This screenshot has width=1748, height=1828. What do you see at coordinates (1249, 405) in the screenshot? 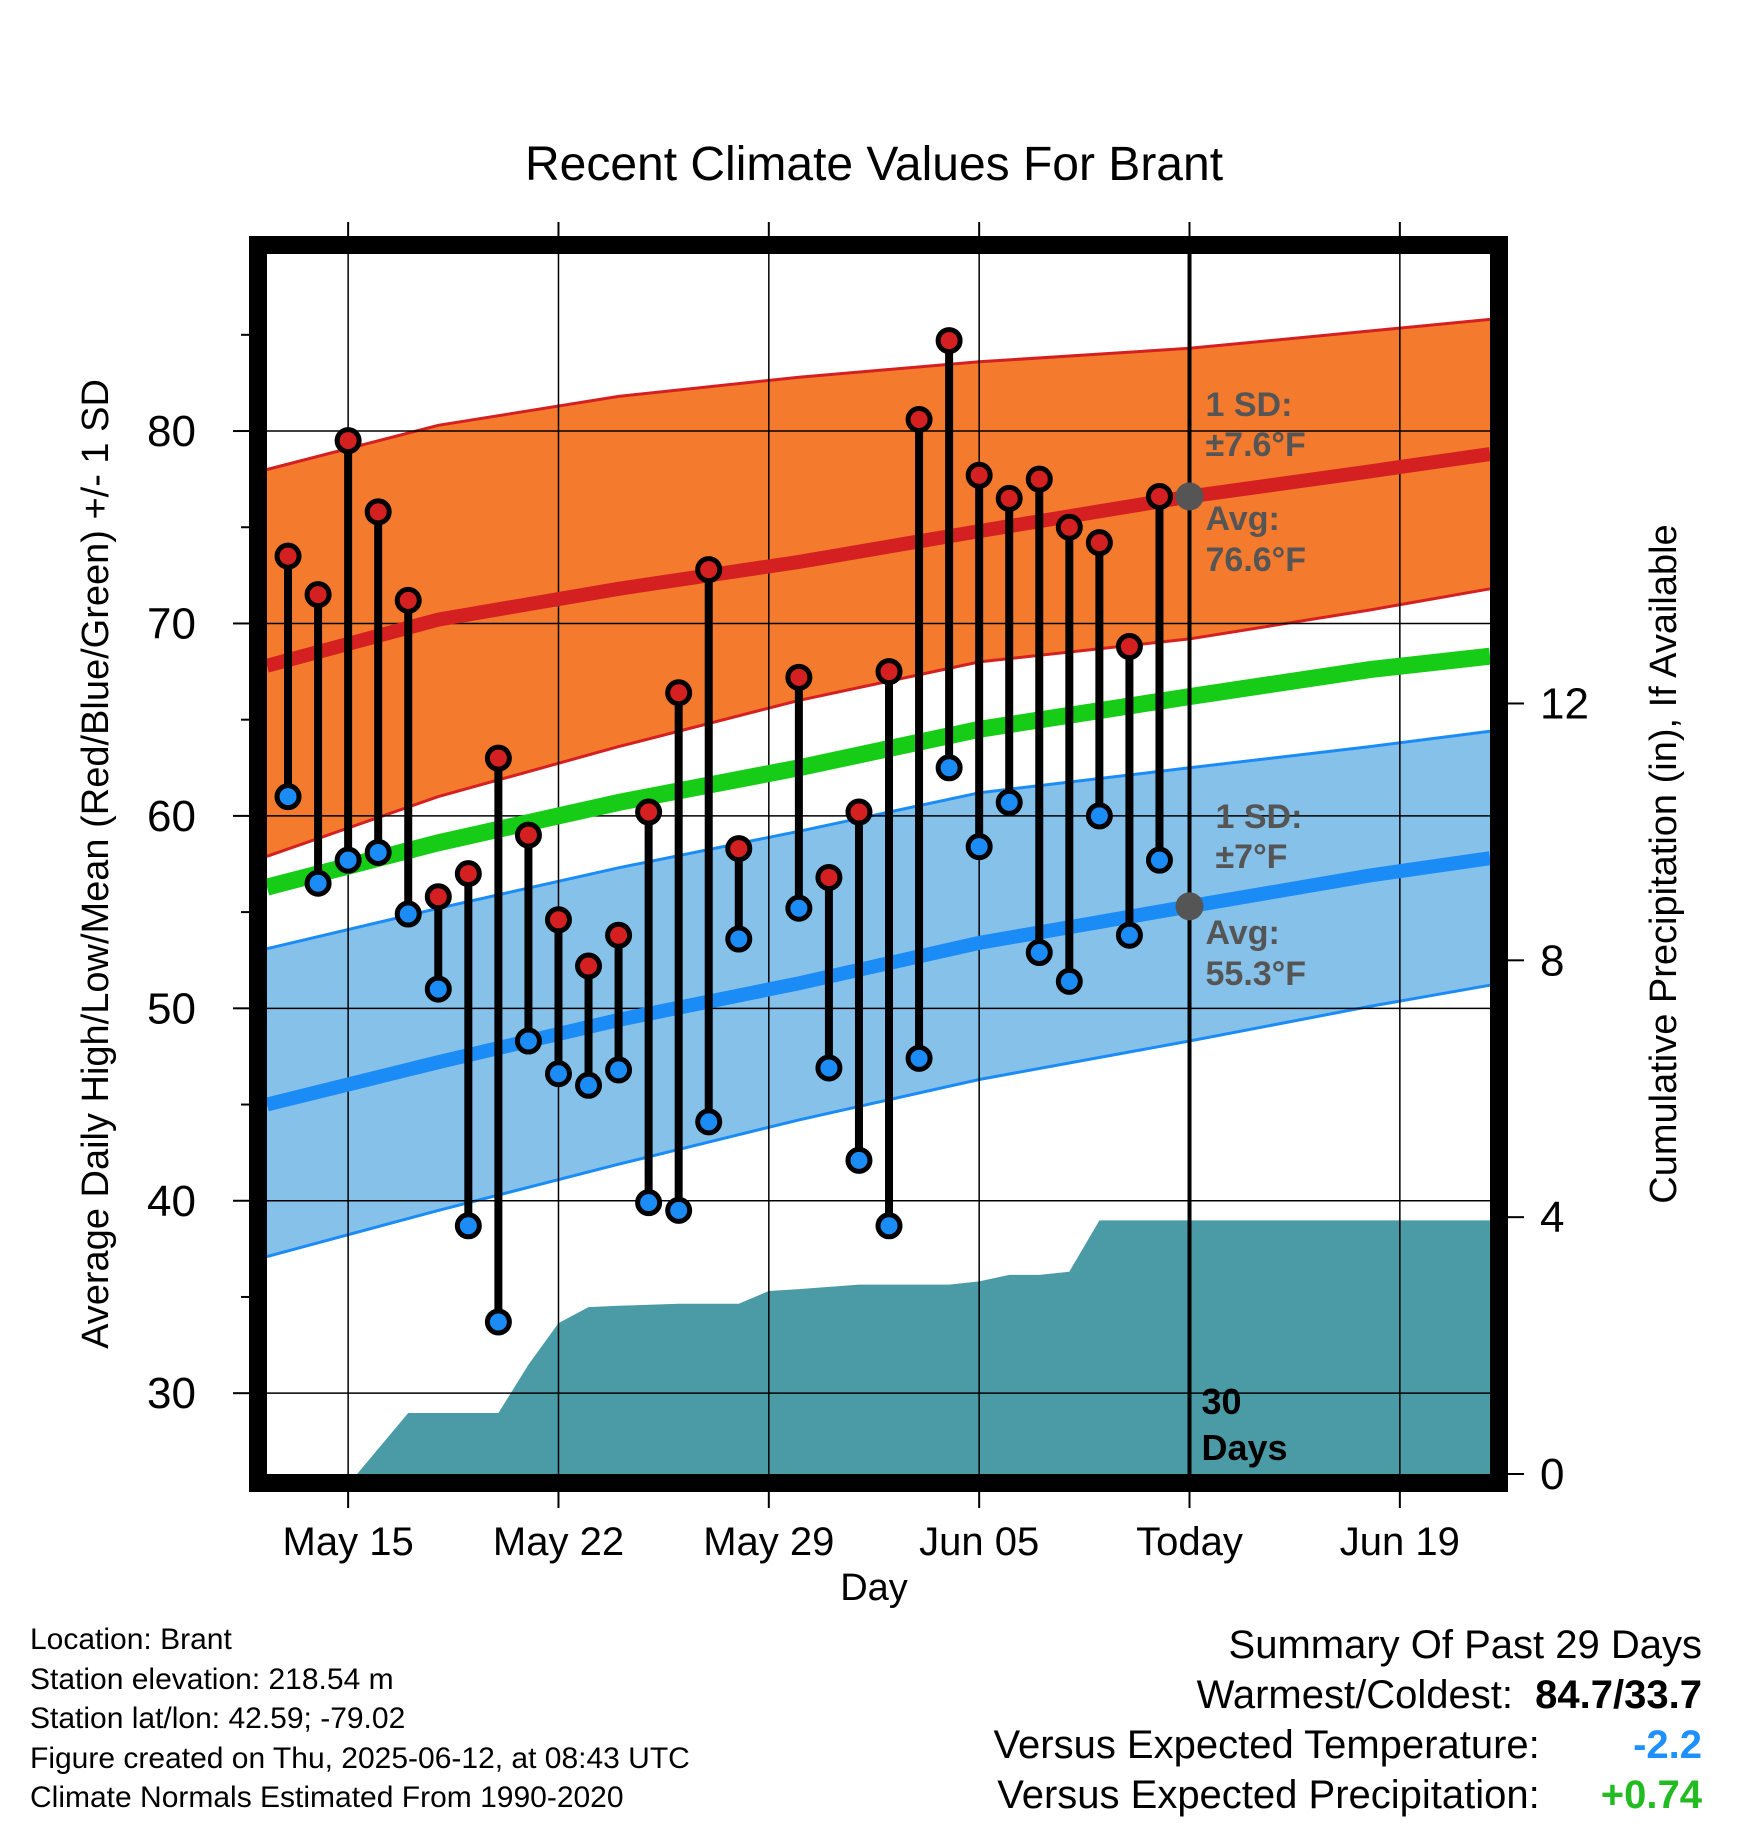
I see `high-sd-label: 1 SD:` at bounding box center [1249, 405].